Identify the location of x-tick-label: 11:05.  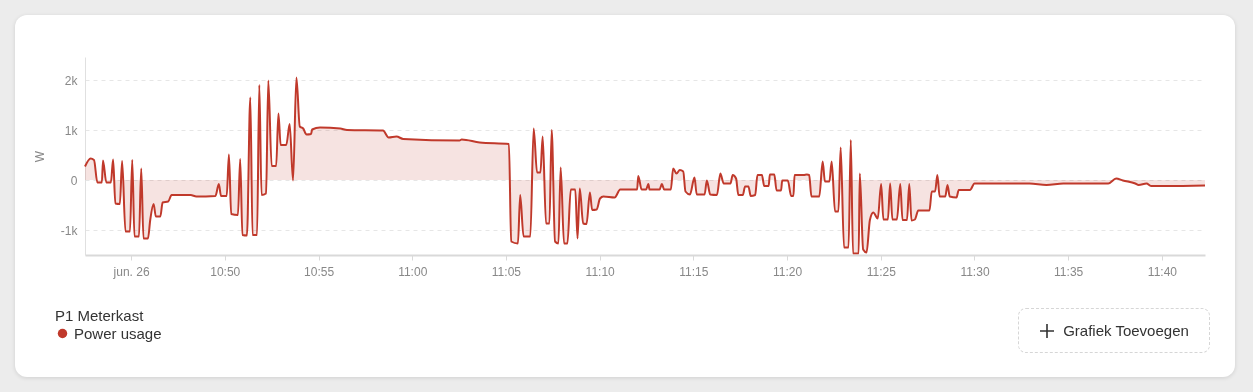
(506, 271).